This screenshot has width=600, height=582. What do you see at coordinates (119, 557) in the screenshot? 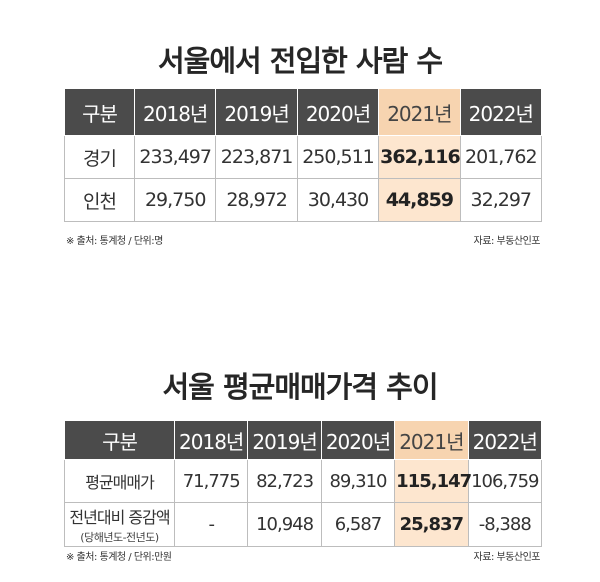
I see `table2-note: ※ 출처: 통계청 / 단위:만원` at bounding box center [119, 557].